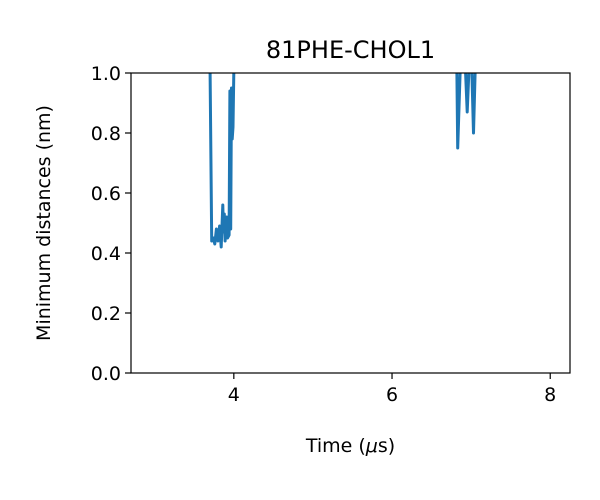  I want to click on x-axis-label-unit-symbol: μ, so click(371, 446).